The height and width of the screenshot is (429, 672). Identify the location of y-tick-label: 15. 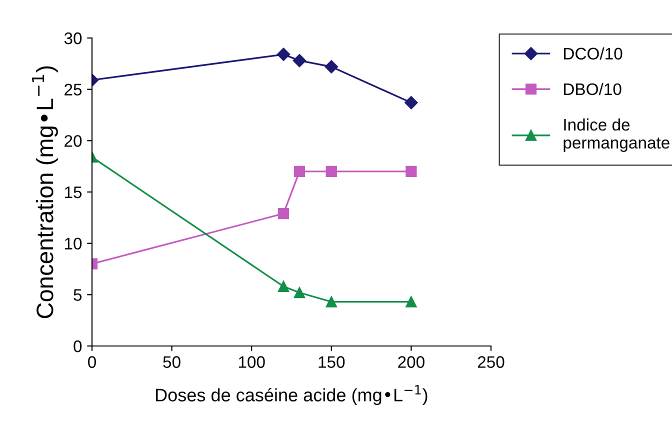
(73, 192).